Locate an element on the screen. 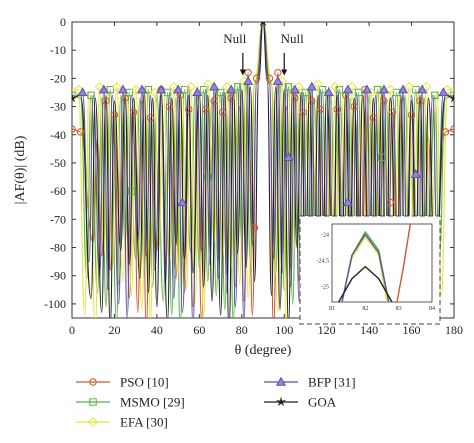  legend-label: GOA is located at coordinates (322, 402).